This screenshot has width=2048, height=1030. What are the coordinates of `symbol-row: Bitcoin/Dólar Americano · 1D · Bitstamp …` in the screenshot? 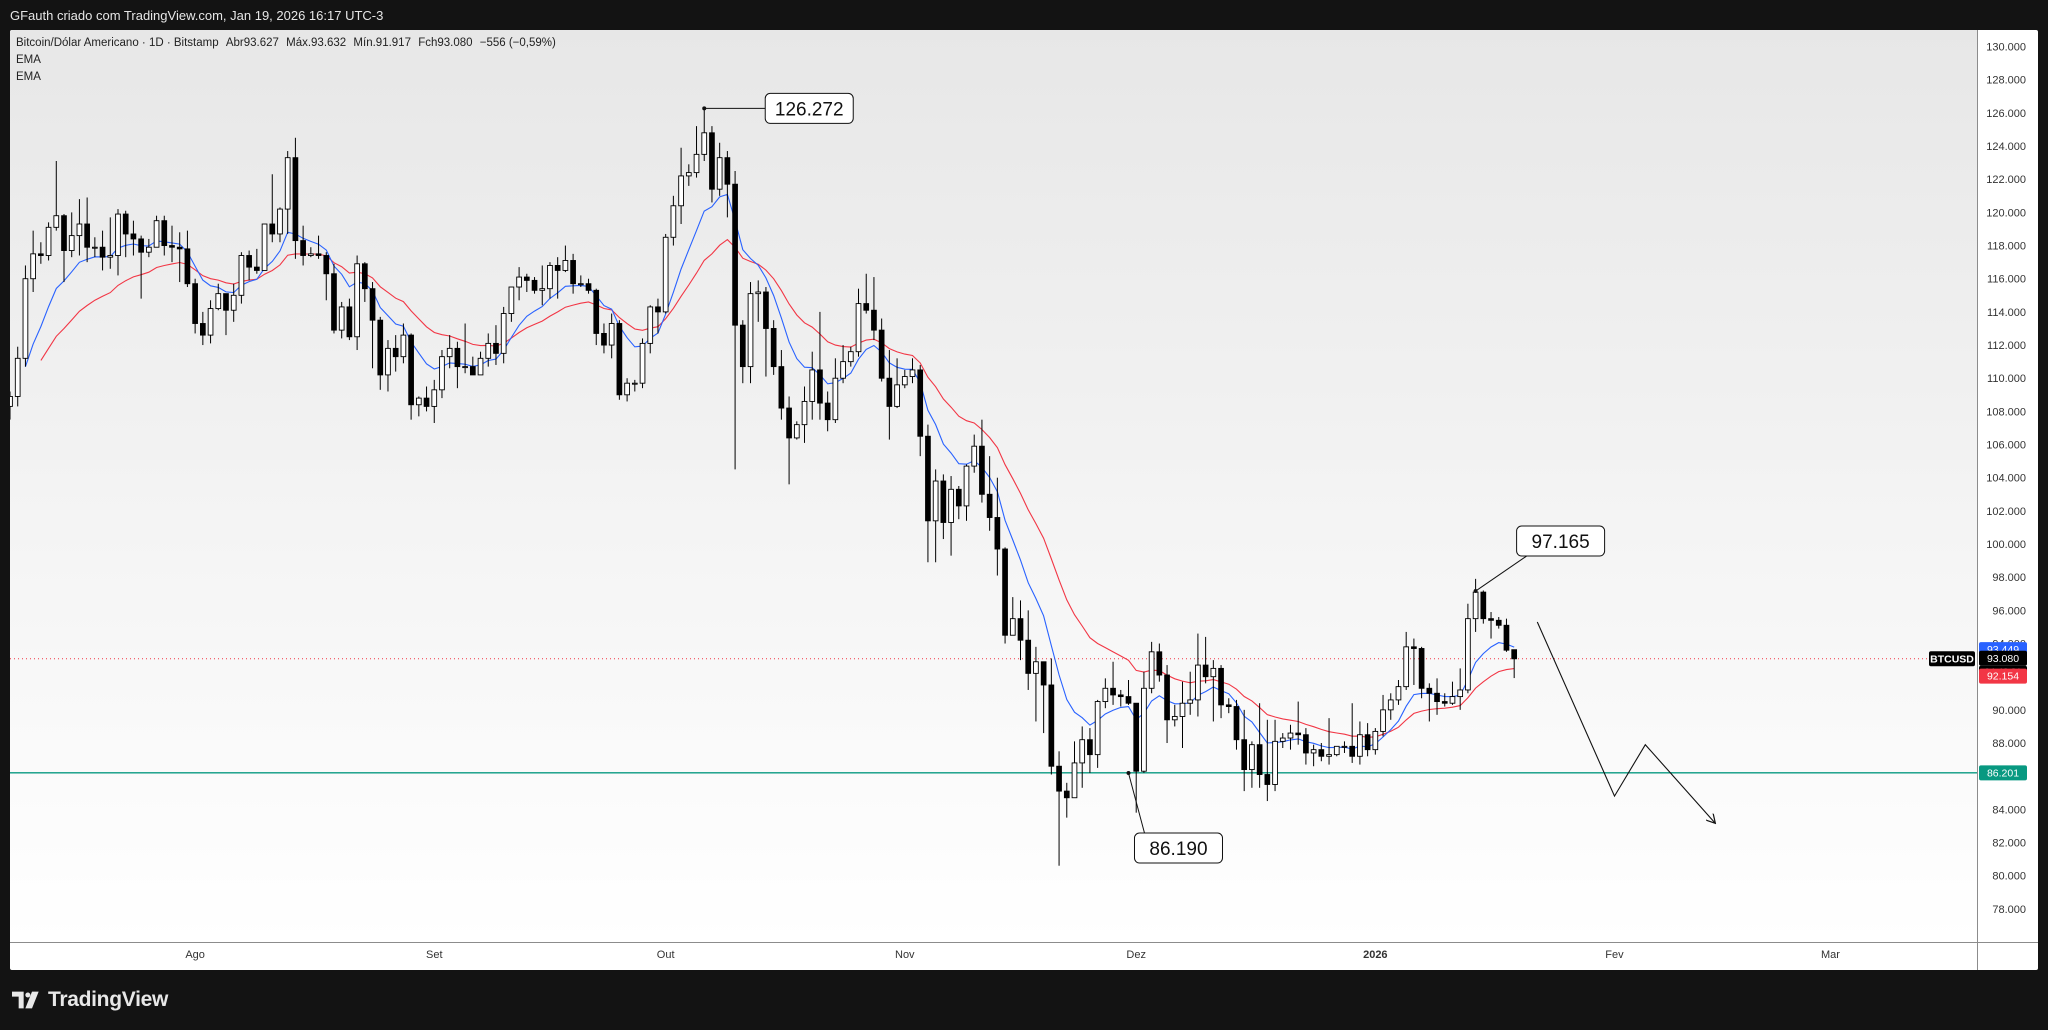 It's located at (286, 43).